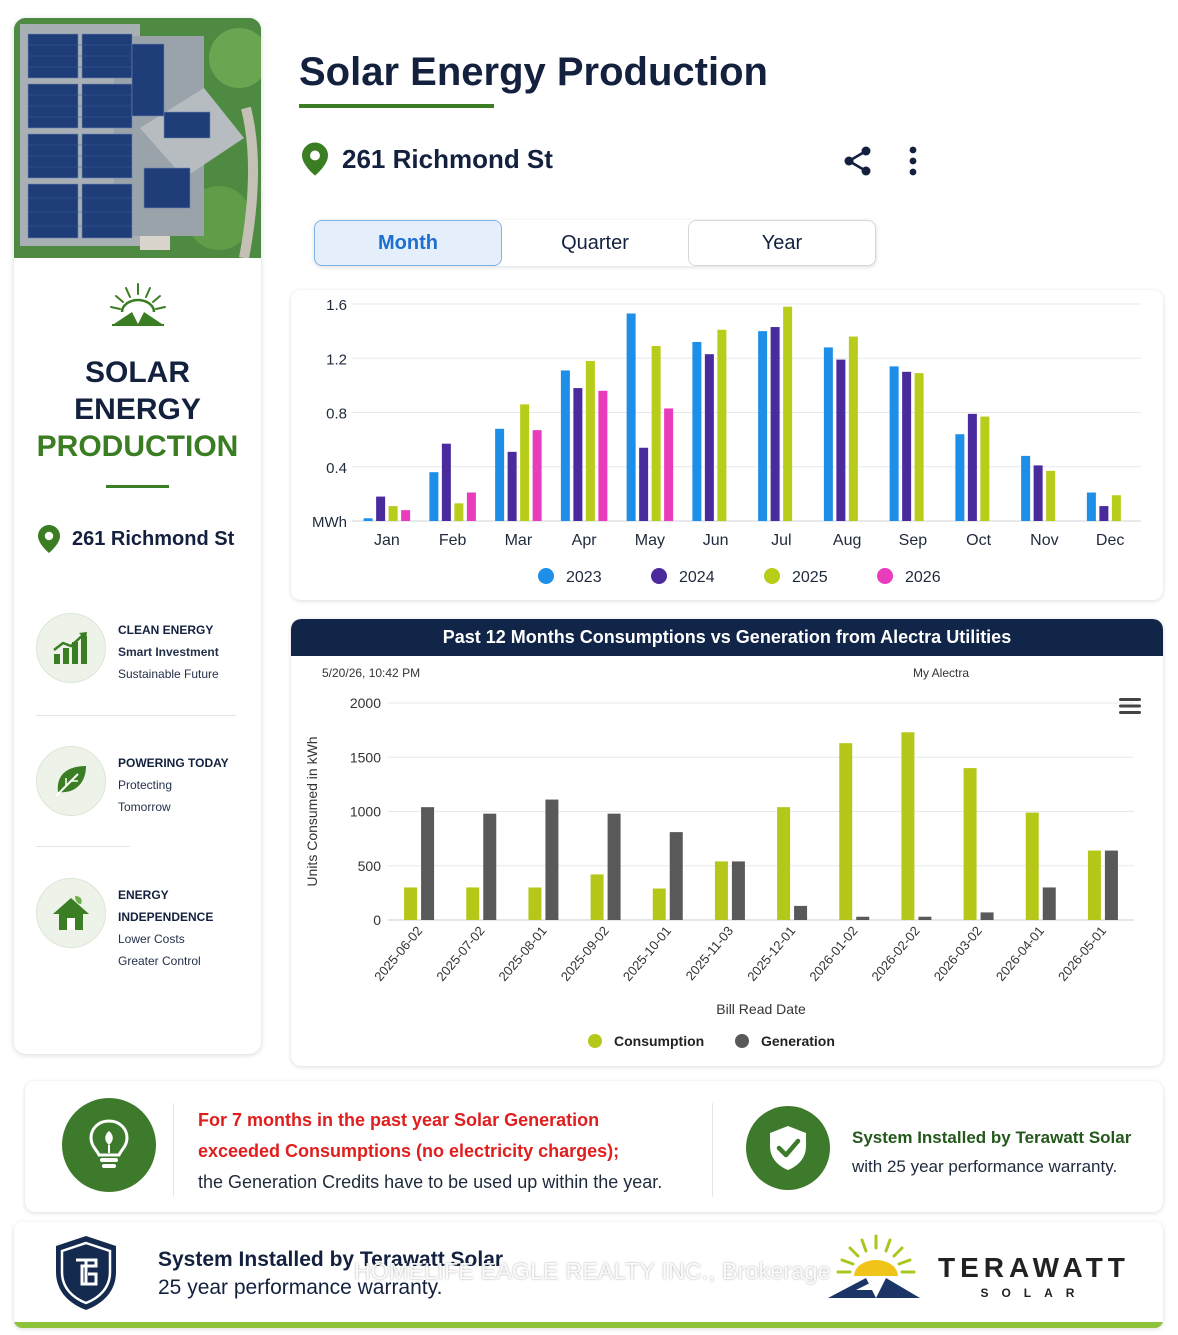 The width and height of the screenshot is (1178, 1335). What do you see at coordinates (1082, 953) in the screenshot?
I see `x-tick-label: 2026-05-01` at bounding box center [1082, 953].